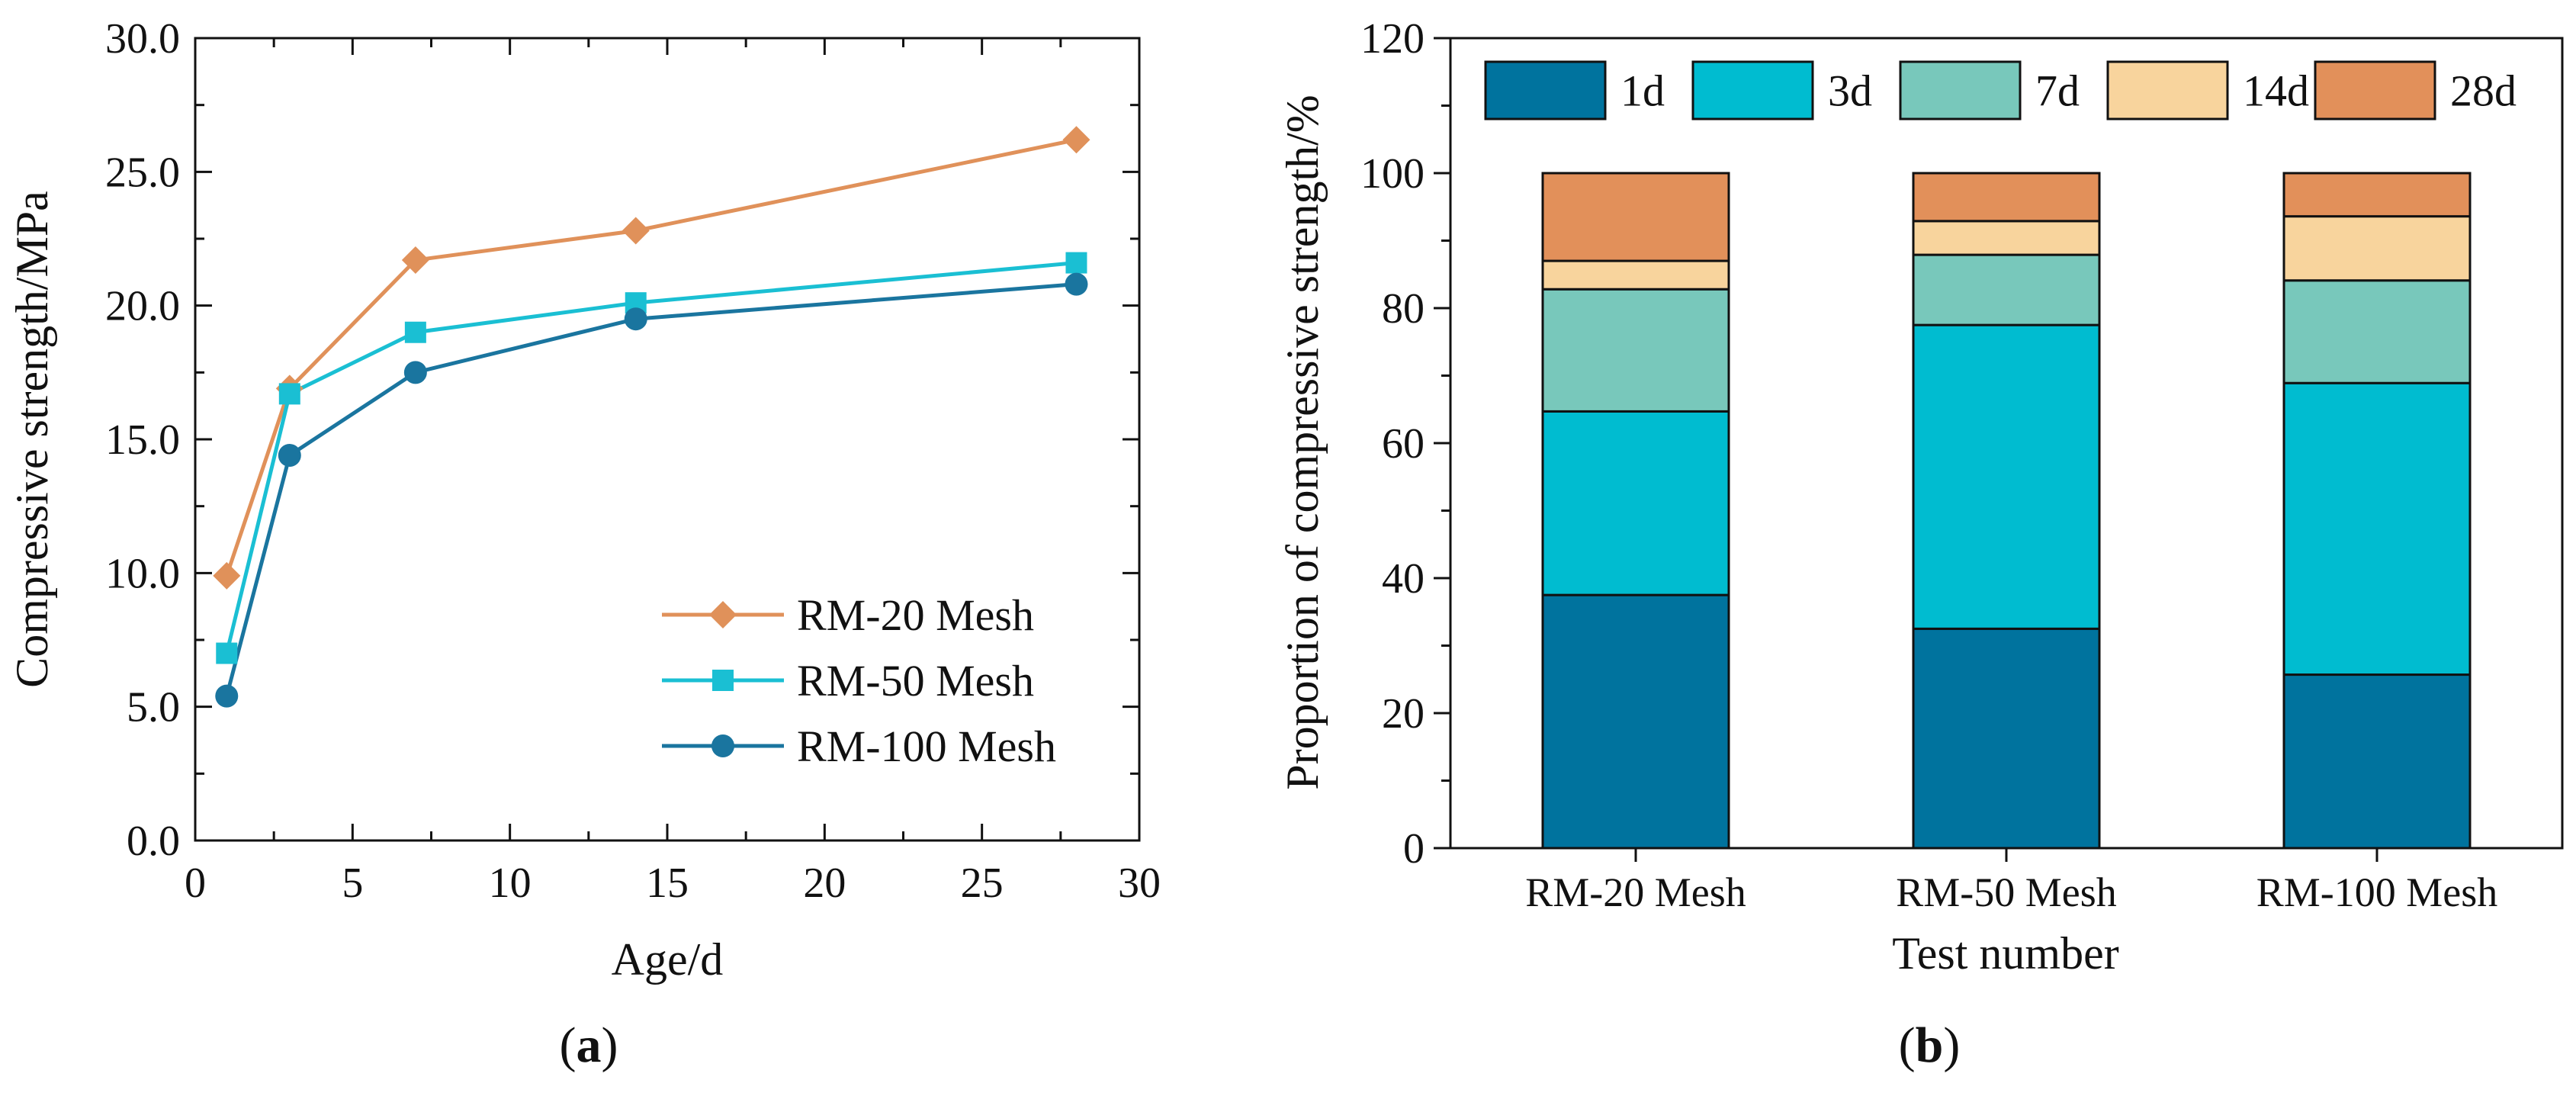  Describe the element at coordinates (1302, 442) in the screenshot. I see `bar-chart-y-axis-title: Proportion of compressive strength/%` at that location.